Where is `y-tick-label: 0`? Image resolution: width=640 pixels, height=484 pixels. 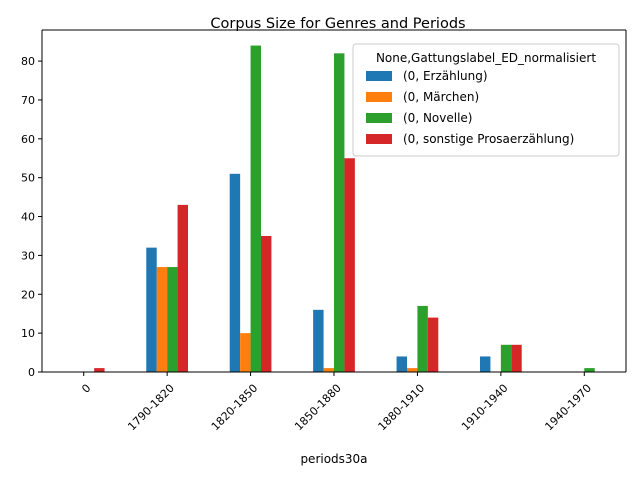 y-tick-label: 0 is located at coordinates (31, 372).